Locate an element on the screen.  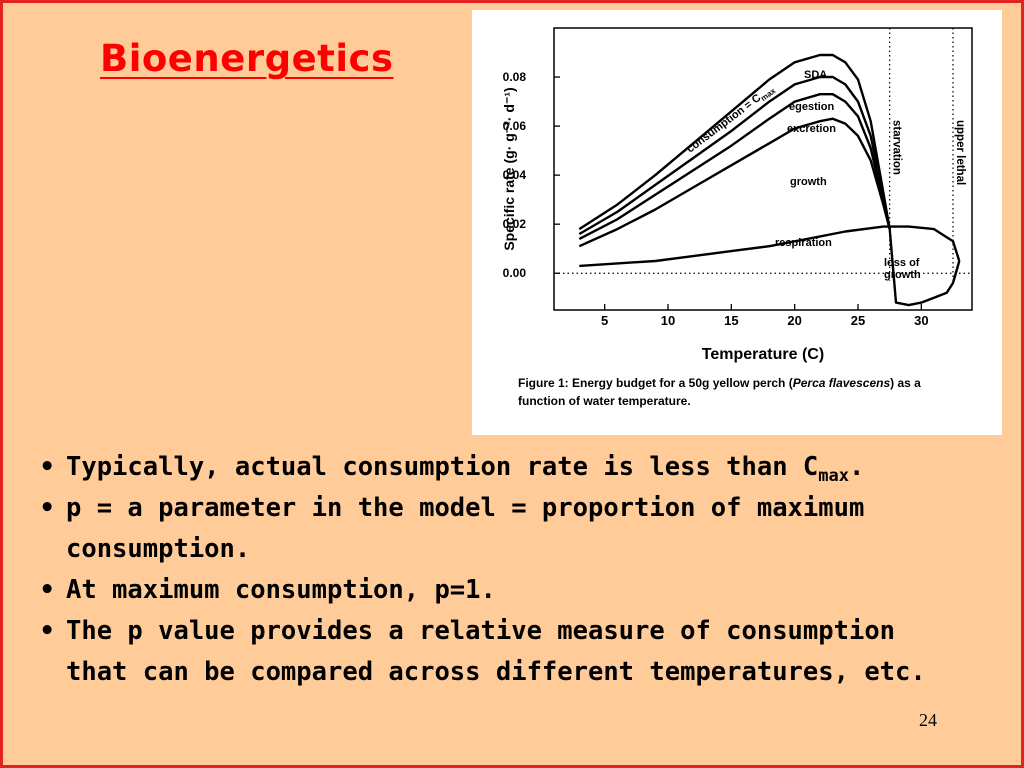
x-axis-label: Temperature (C) is located at coordinates (763, 354).